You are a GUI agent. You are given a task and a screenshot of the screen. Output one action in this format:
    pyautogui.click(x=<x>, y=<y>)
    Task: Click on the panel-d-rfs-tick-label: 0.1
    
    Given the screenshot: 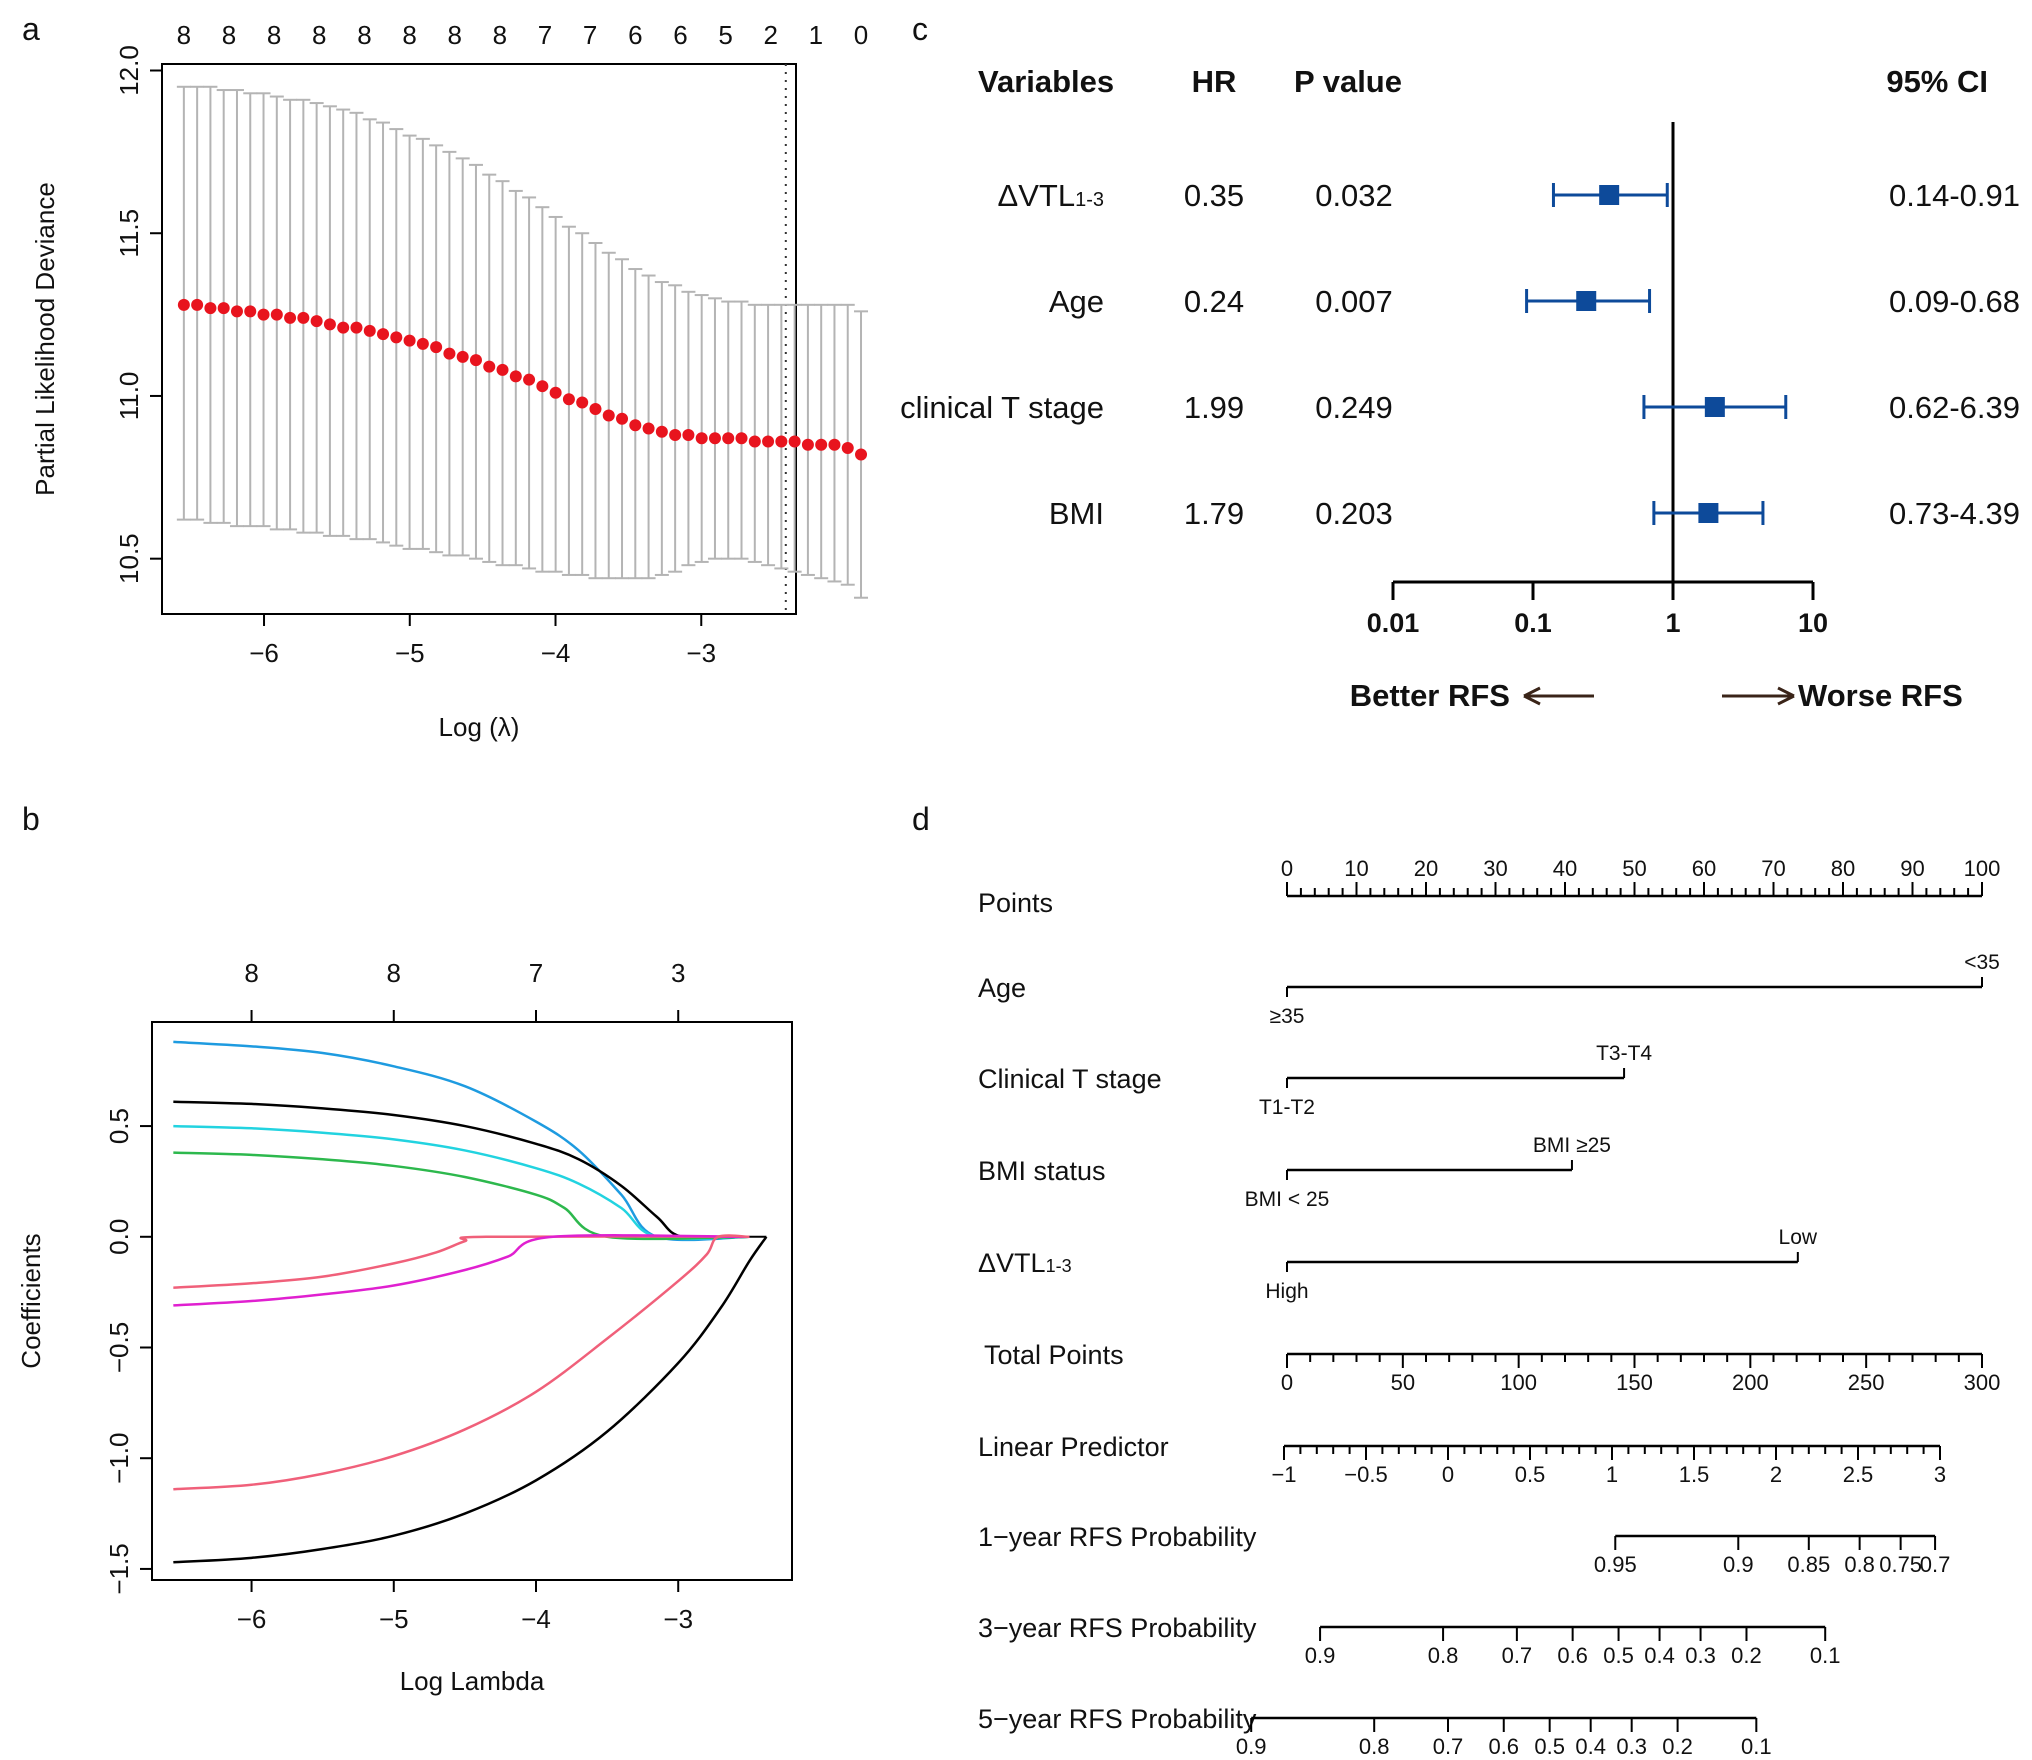 What is the action you would take?
    pyautogui.click(x=1756, y=1746)
    